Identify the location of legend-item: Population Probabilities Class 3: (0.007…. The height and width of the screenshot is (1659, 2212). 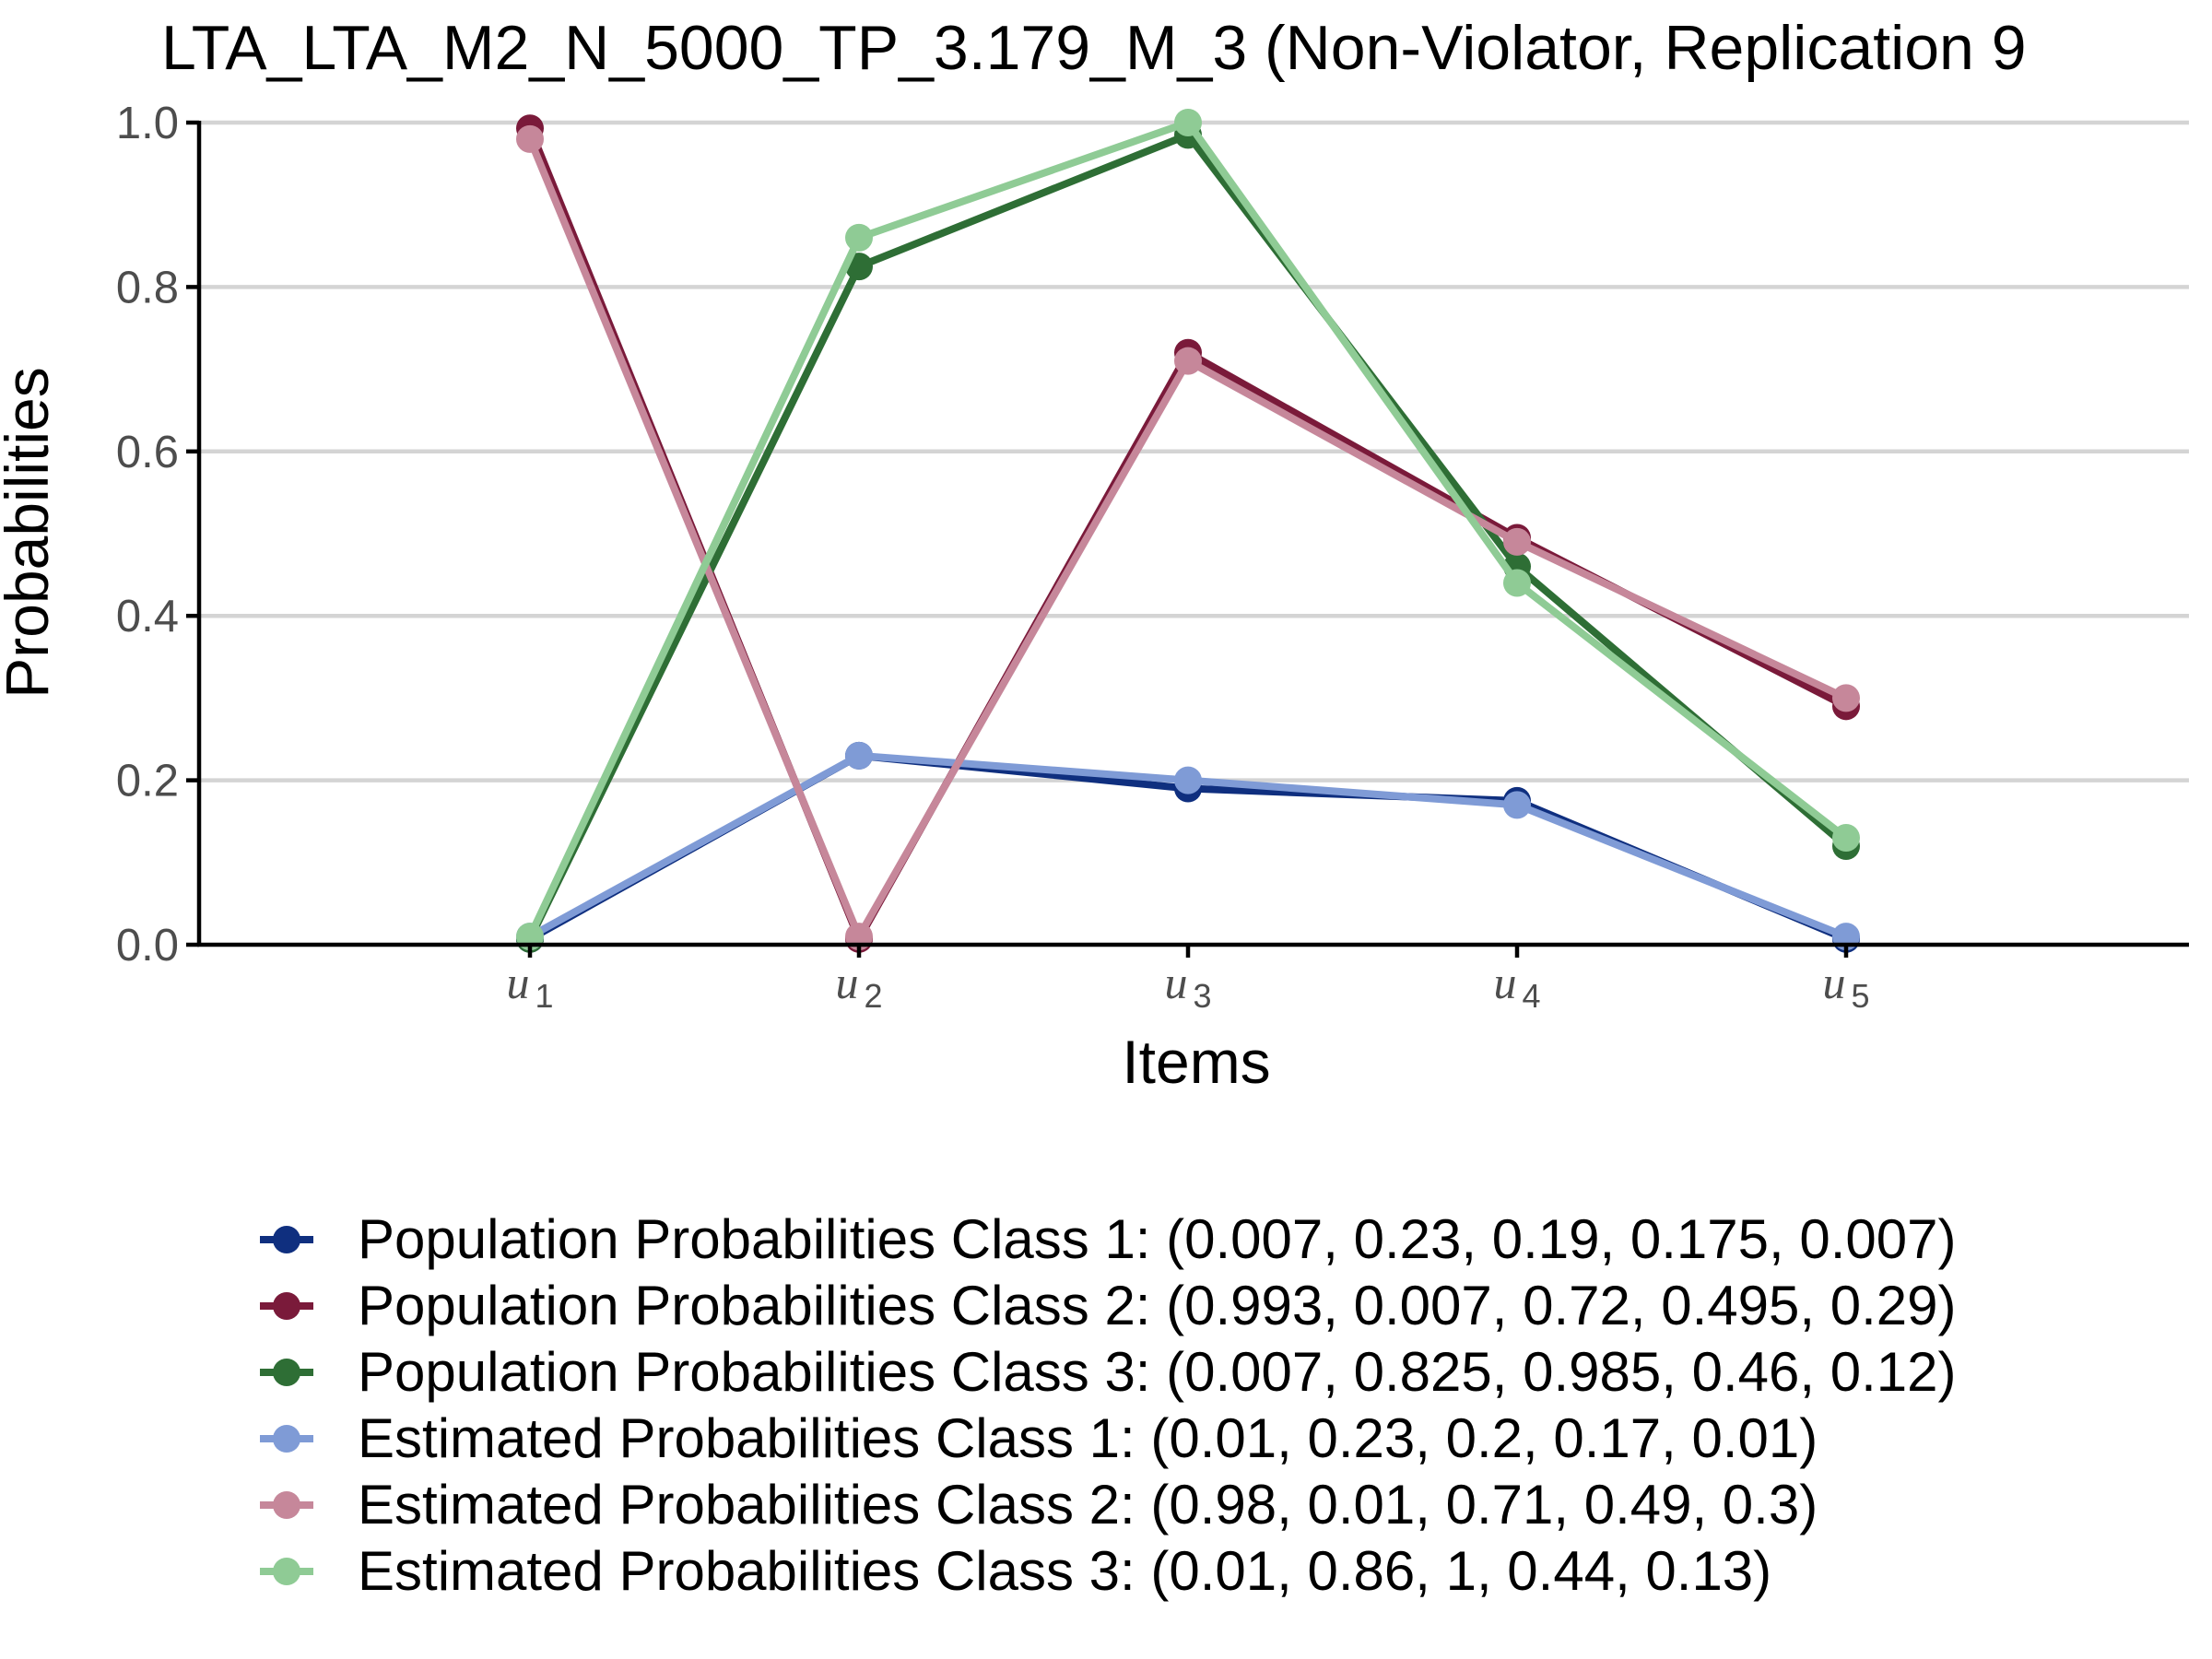
(1108, 1372).